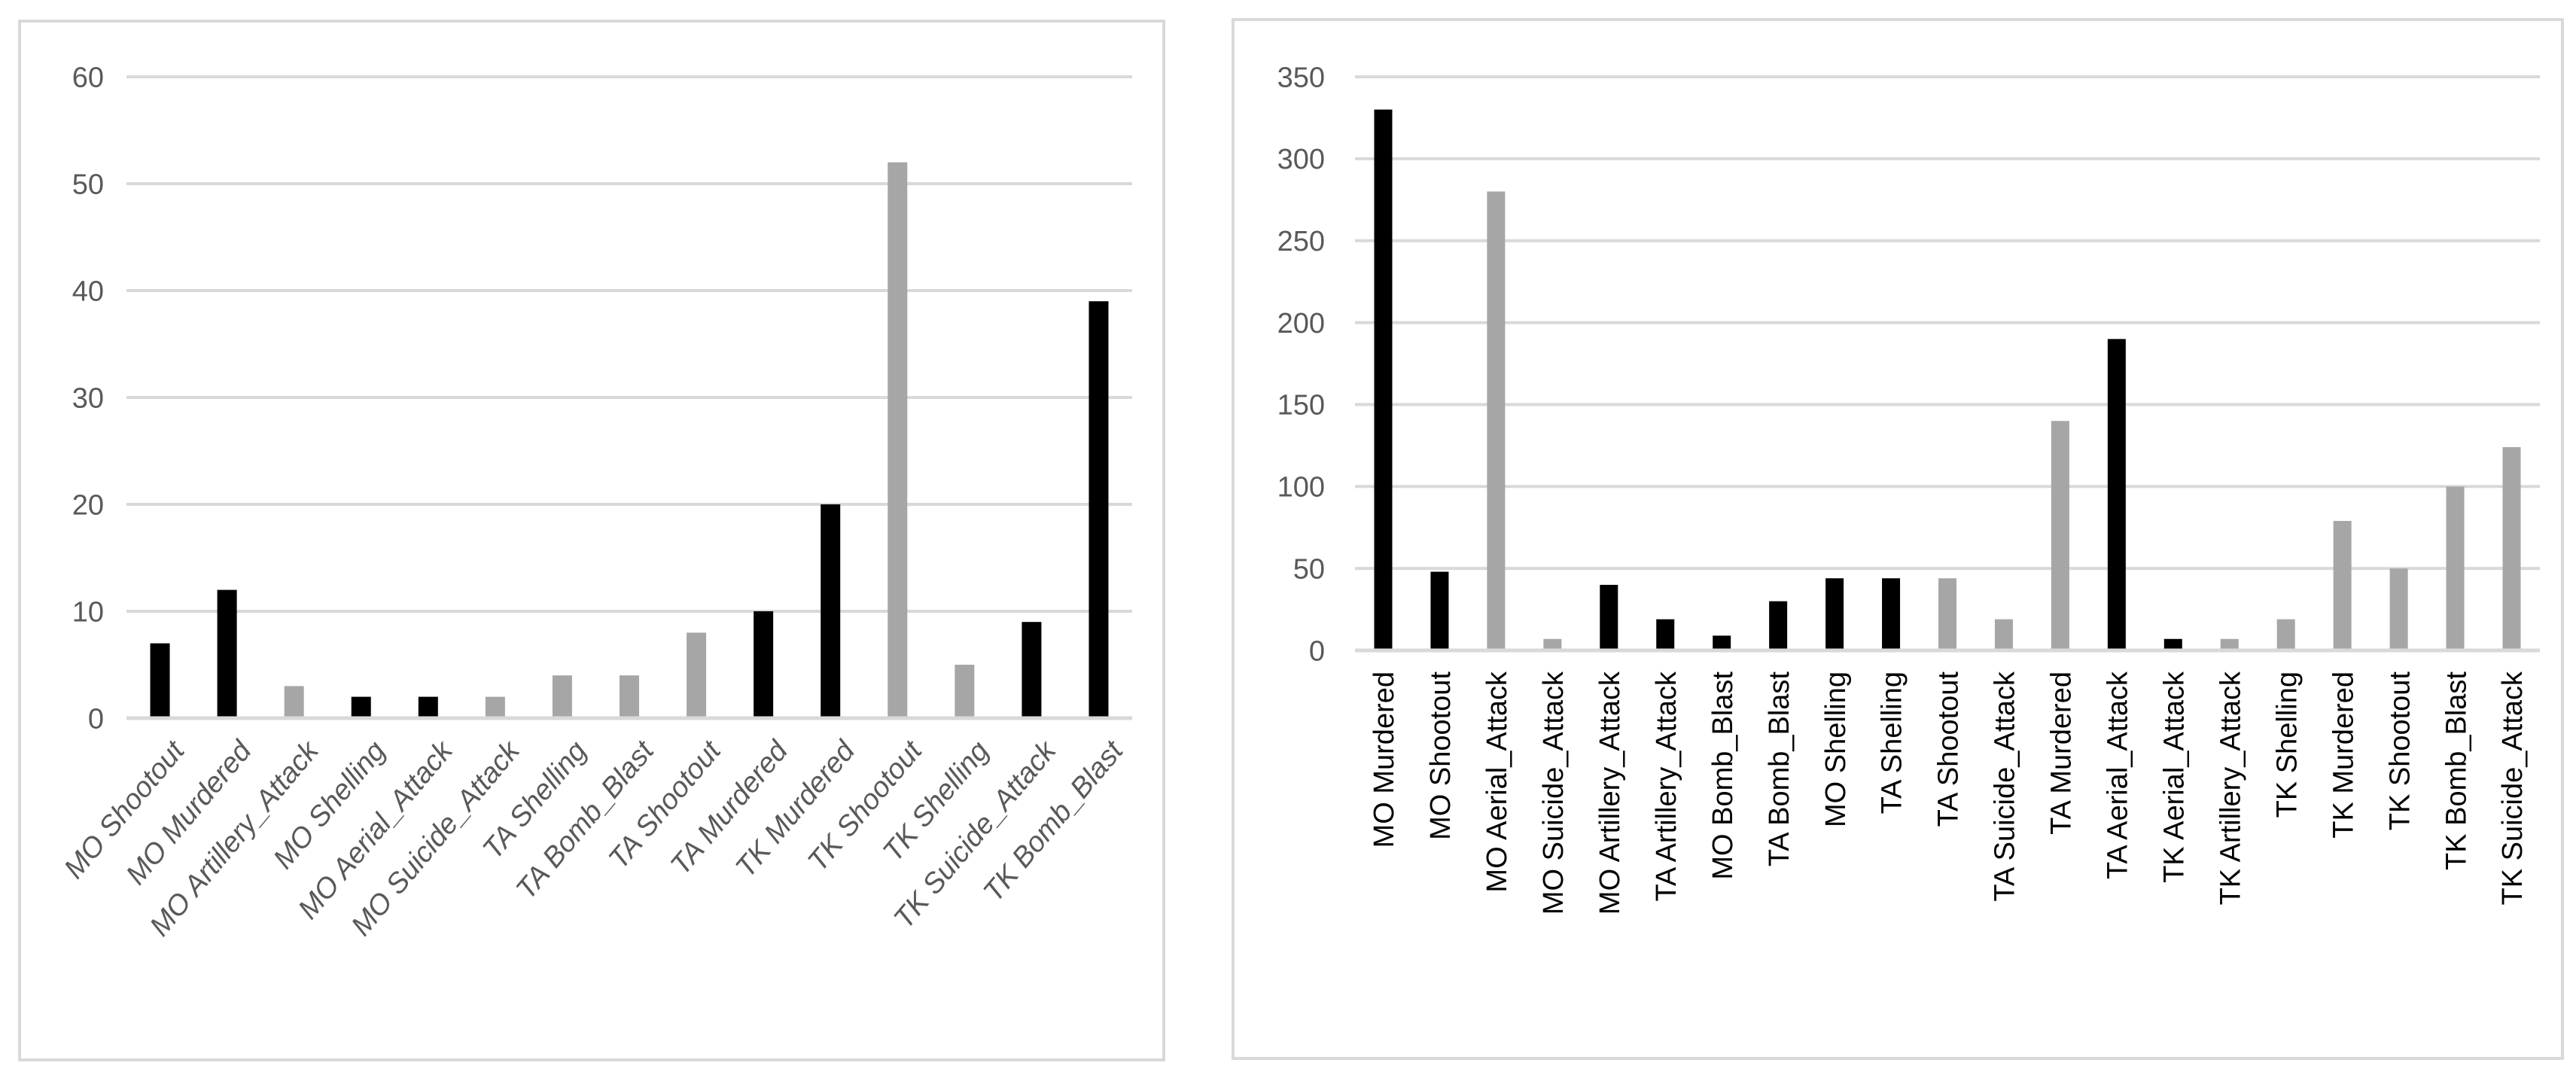 The height and width of the screenshot is (1081, 2576). Describe the element at coordinates (1780, 769) in the screenshot. I see `chart1-x-tick-label-ta-bomb-blast: TA Bomb_Blast` at that location.